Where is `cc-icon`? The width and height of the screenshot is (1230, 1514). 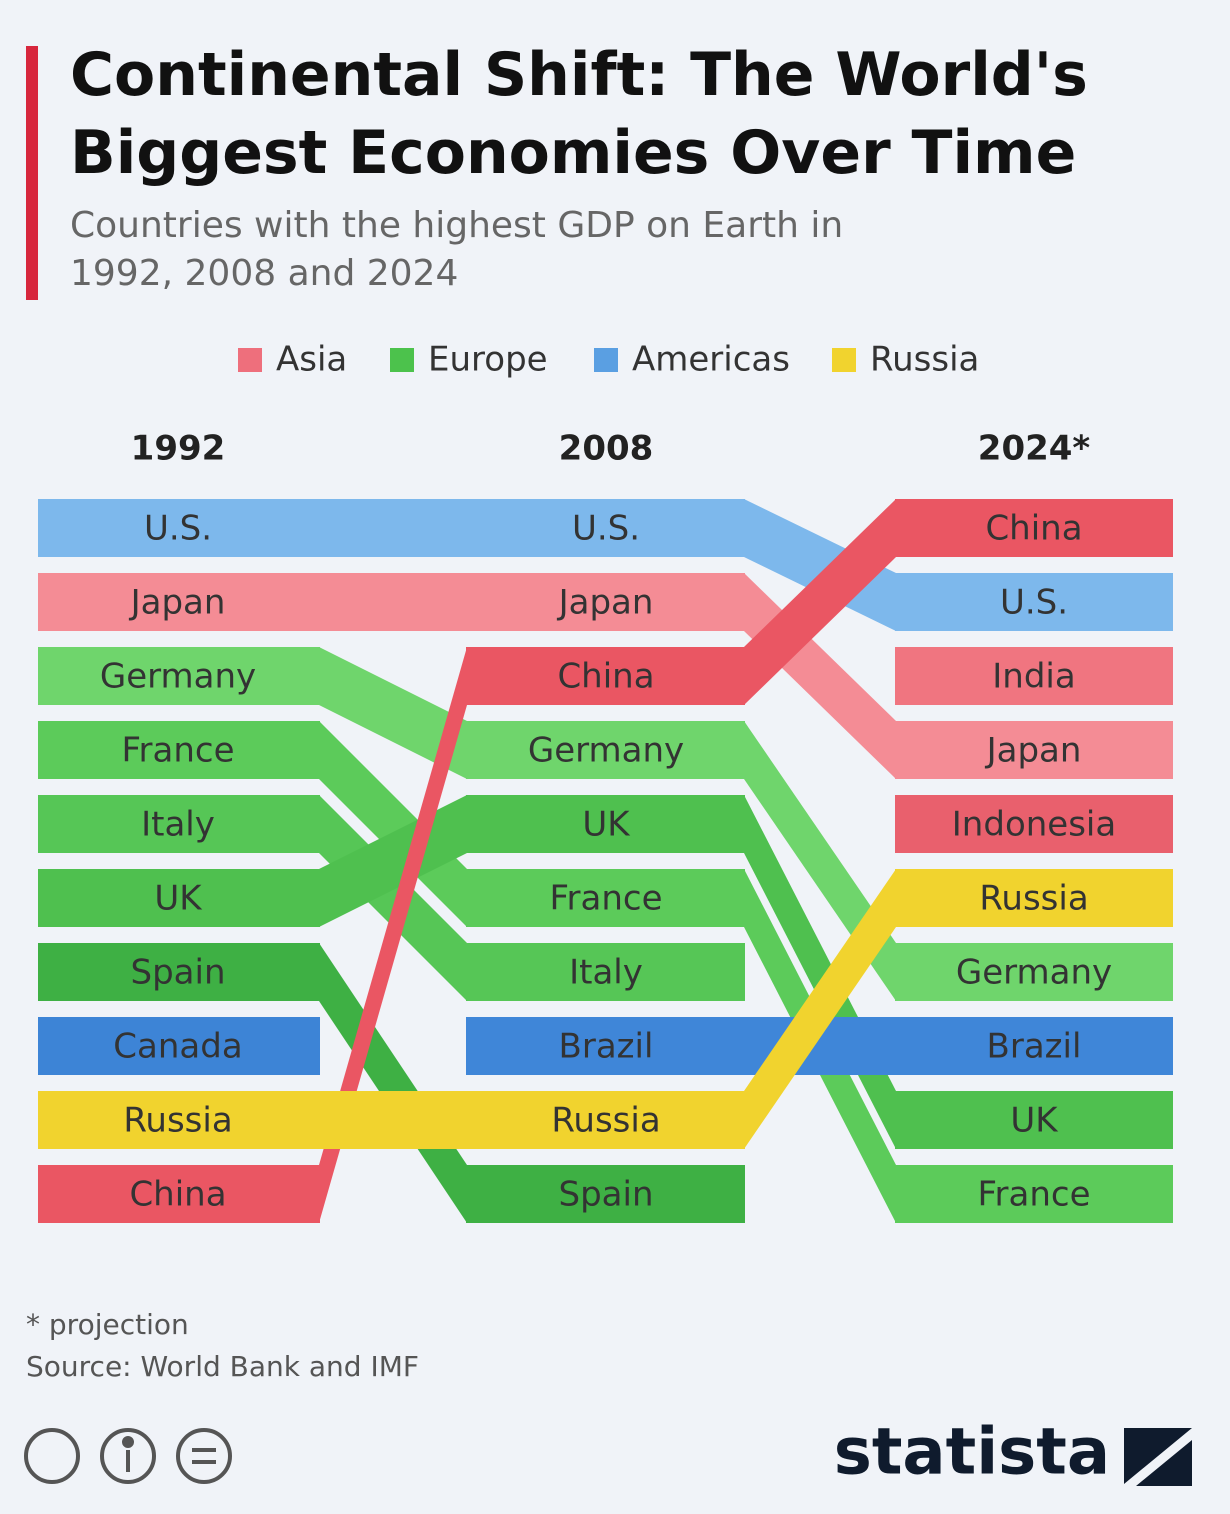 cc-icon is located at coordinates (52, 1456).